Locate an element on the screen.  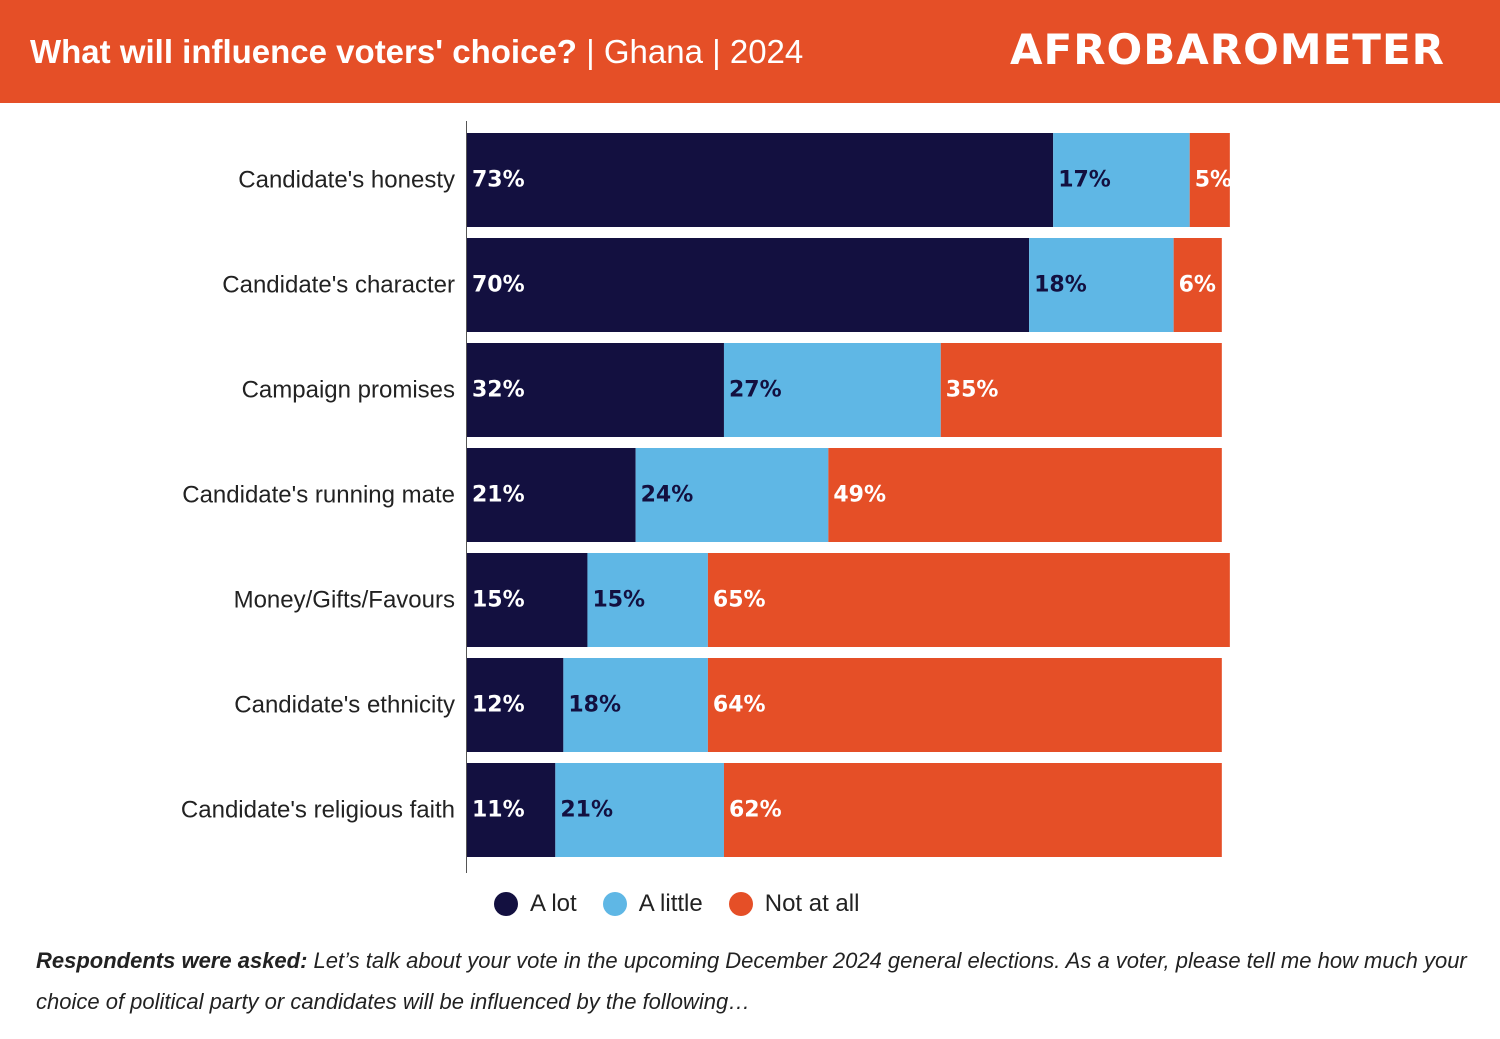
footnote-lead: Respondents were asked: is located at coordinates (172, 960).